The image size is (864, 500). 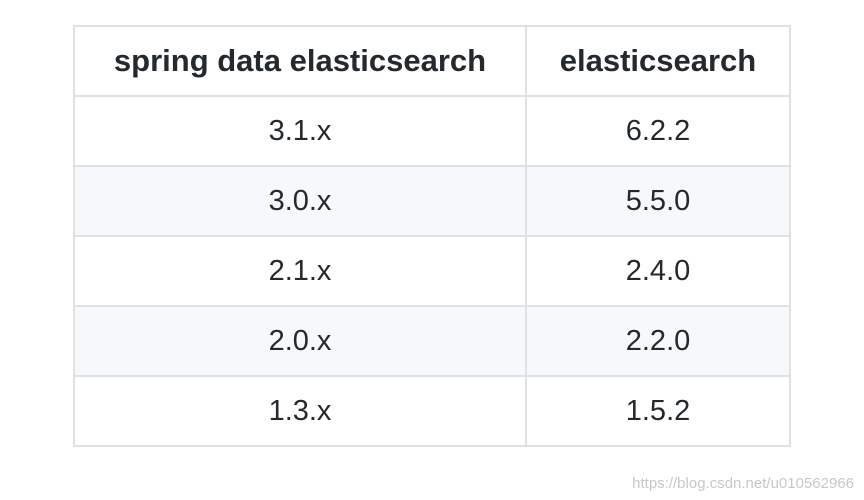 What do you see at coordinates (300, 341) in the screenshot?
I see `table-cell: 2.0.x` at bounding box center [300, 341].